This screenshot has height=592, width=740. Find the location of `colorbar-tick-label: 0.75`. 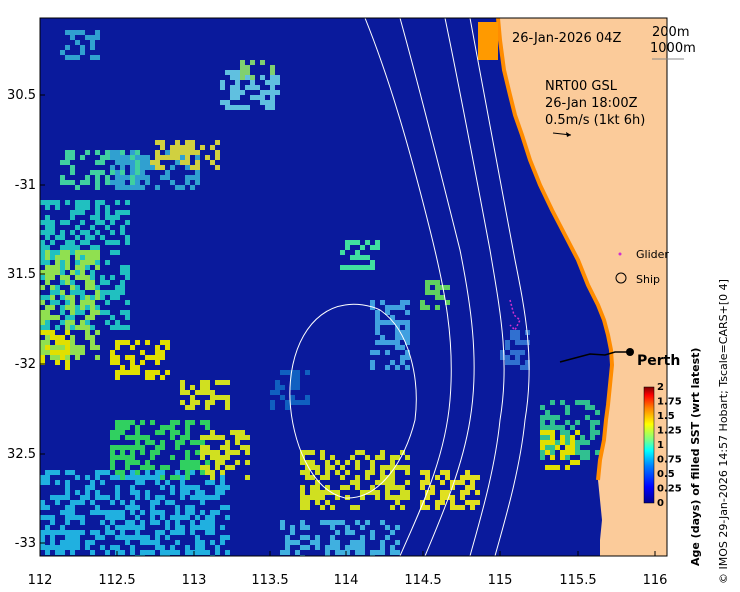

colorbar-tick-label: 0.75 is located at coordinates (669, 460).